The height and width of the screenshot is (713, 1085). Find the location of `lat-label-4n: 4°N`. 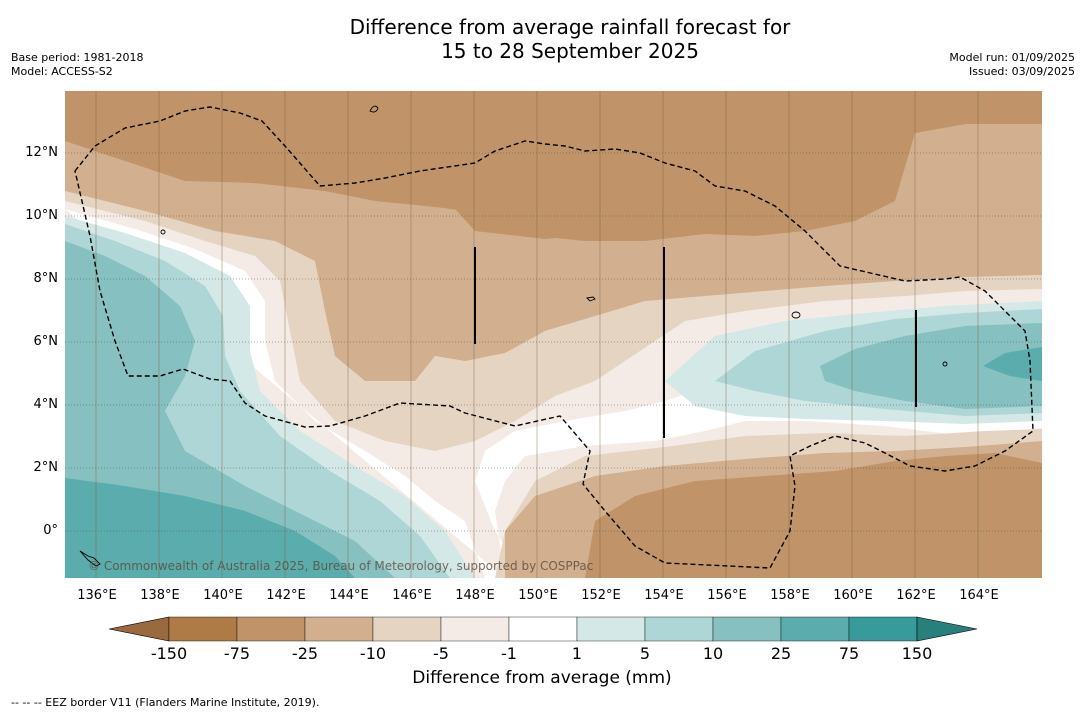

lat-label-4n: 4°N is located at coordinates (46, 404).